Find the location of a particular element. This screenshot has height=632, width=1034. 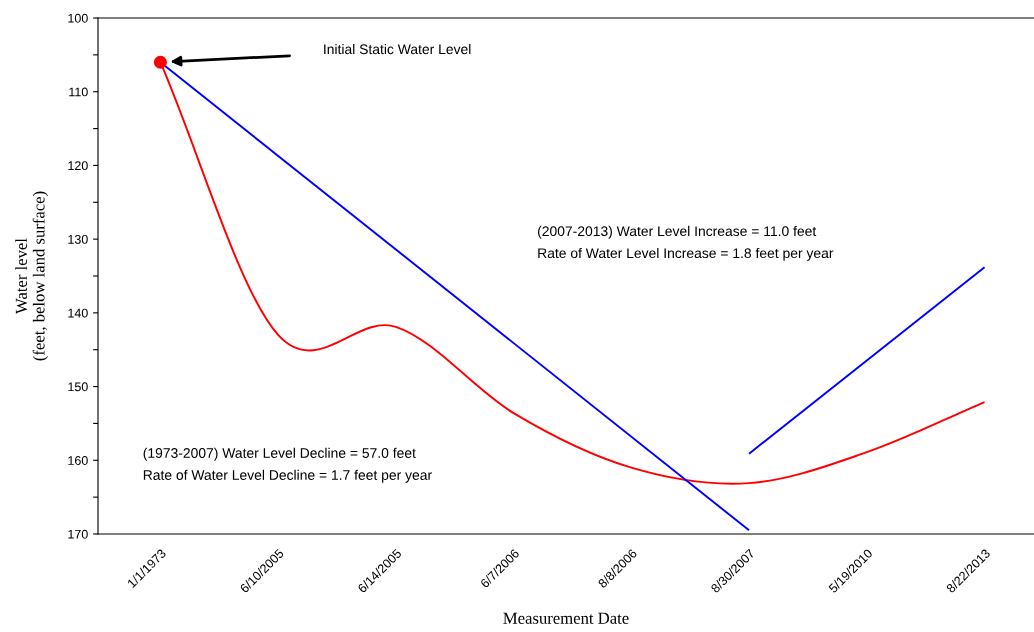

y-tick-label: 130 is located at coordinates (78, 239).